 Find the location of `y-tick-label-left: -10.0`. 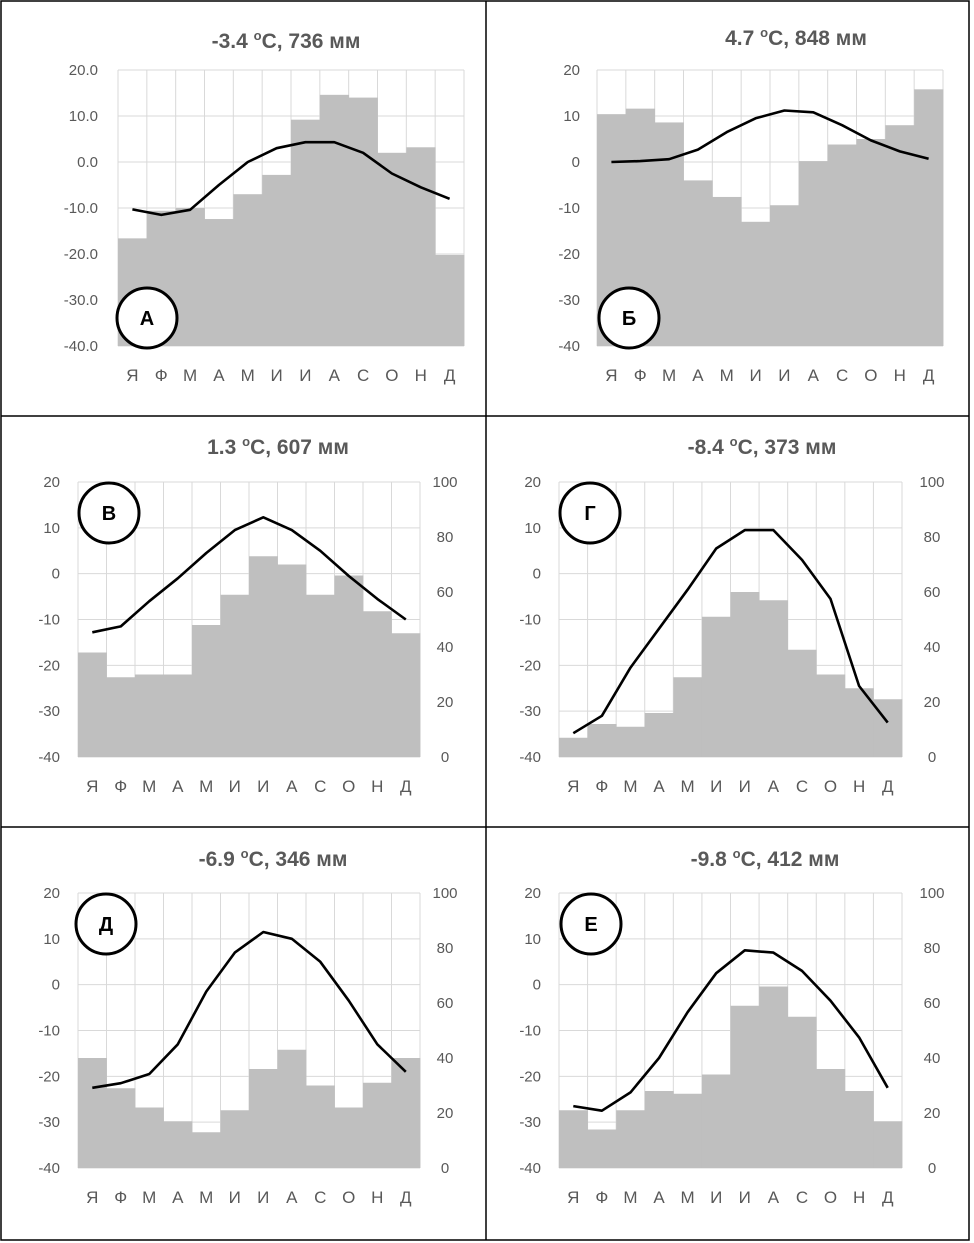

y-tick-label-left: -10.0 is located at coordinates (81, 208).